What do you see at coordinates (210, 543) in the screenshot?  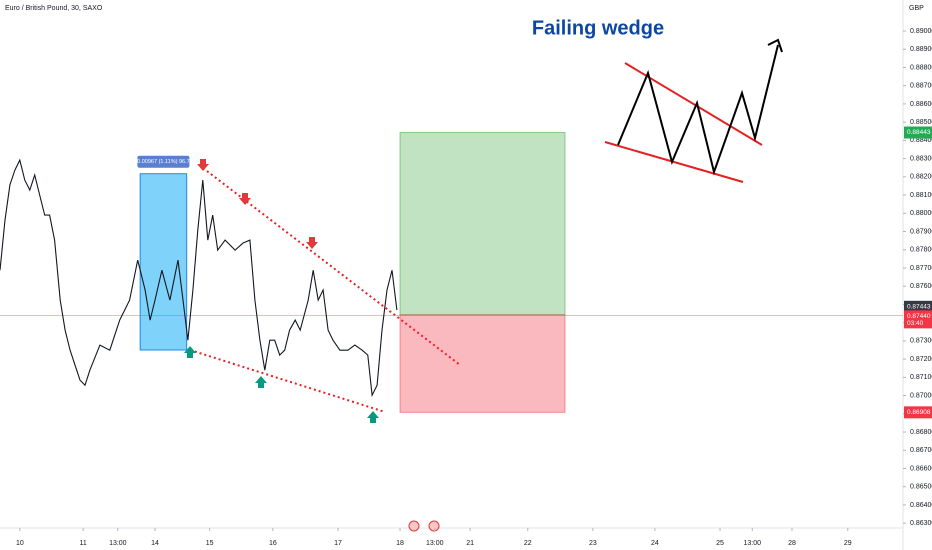 I see `x-tick-label: 15` at bounding box center [210, 543].